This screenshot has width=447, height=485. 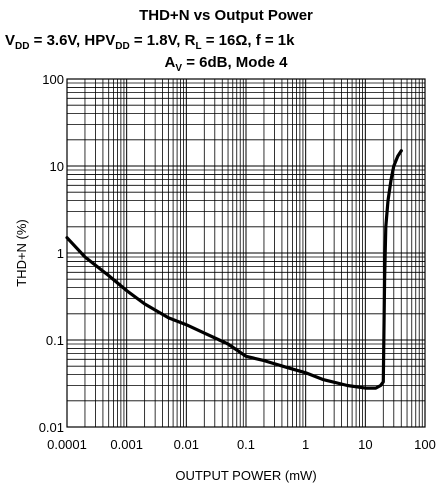 I want to click on x-tick-label: 100, so click(x=425, y=444).